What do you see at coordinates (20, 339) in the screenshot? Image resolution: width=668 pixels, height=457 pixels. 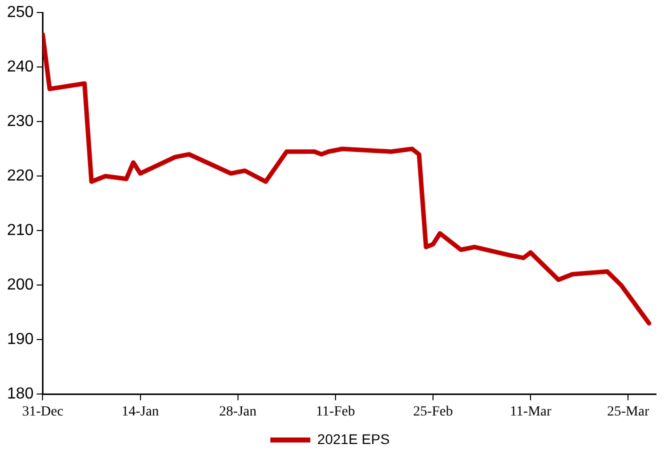 I see `y-tick-label: 190` at bounding box center [20, 339].